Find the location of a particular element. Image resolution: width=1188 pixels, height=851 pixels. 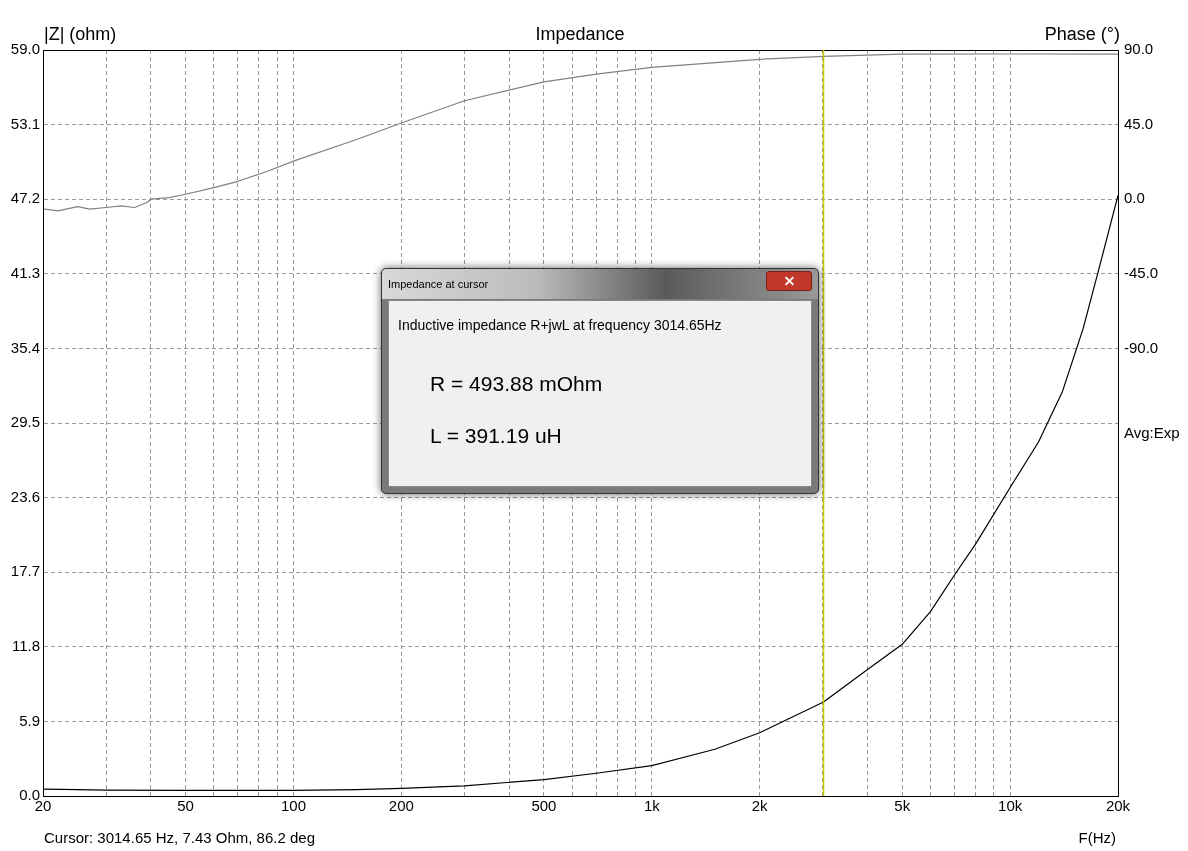

annotation: Inductive impedance R+jwL at frequency 3014.65Hz is located at coordinates (560, 325).